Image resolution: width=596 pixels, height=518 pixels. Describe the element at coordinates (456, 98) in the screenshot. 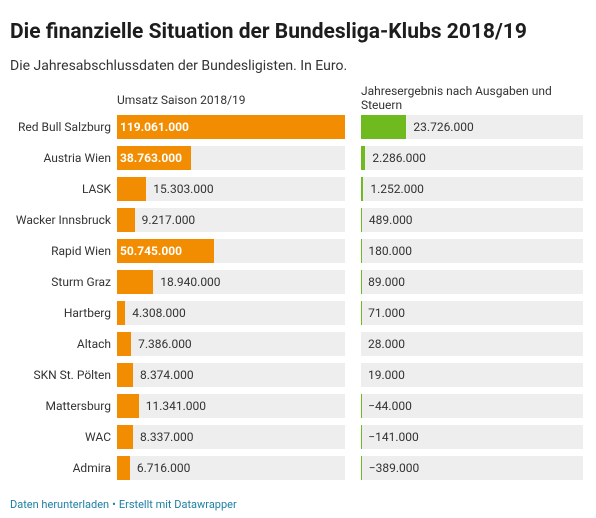

I see `column-header: Jahresergebnis nach Ausgaben und Steuern` at that location.